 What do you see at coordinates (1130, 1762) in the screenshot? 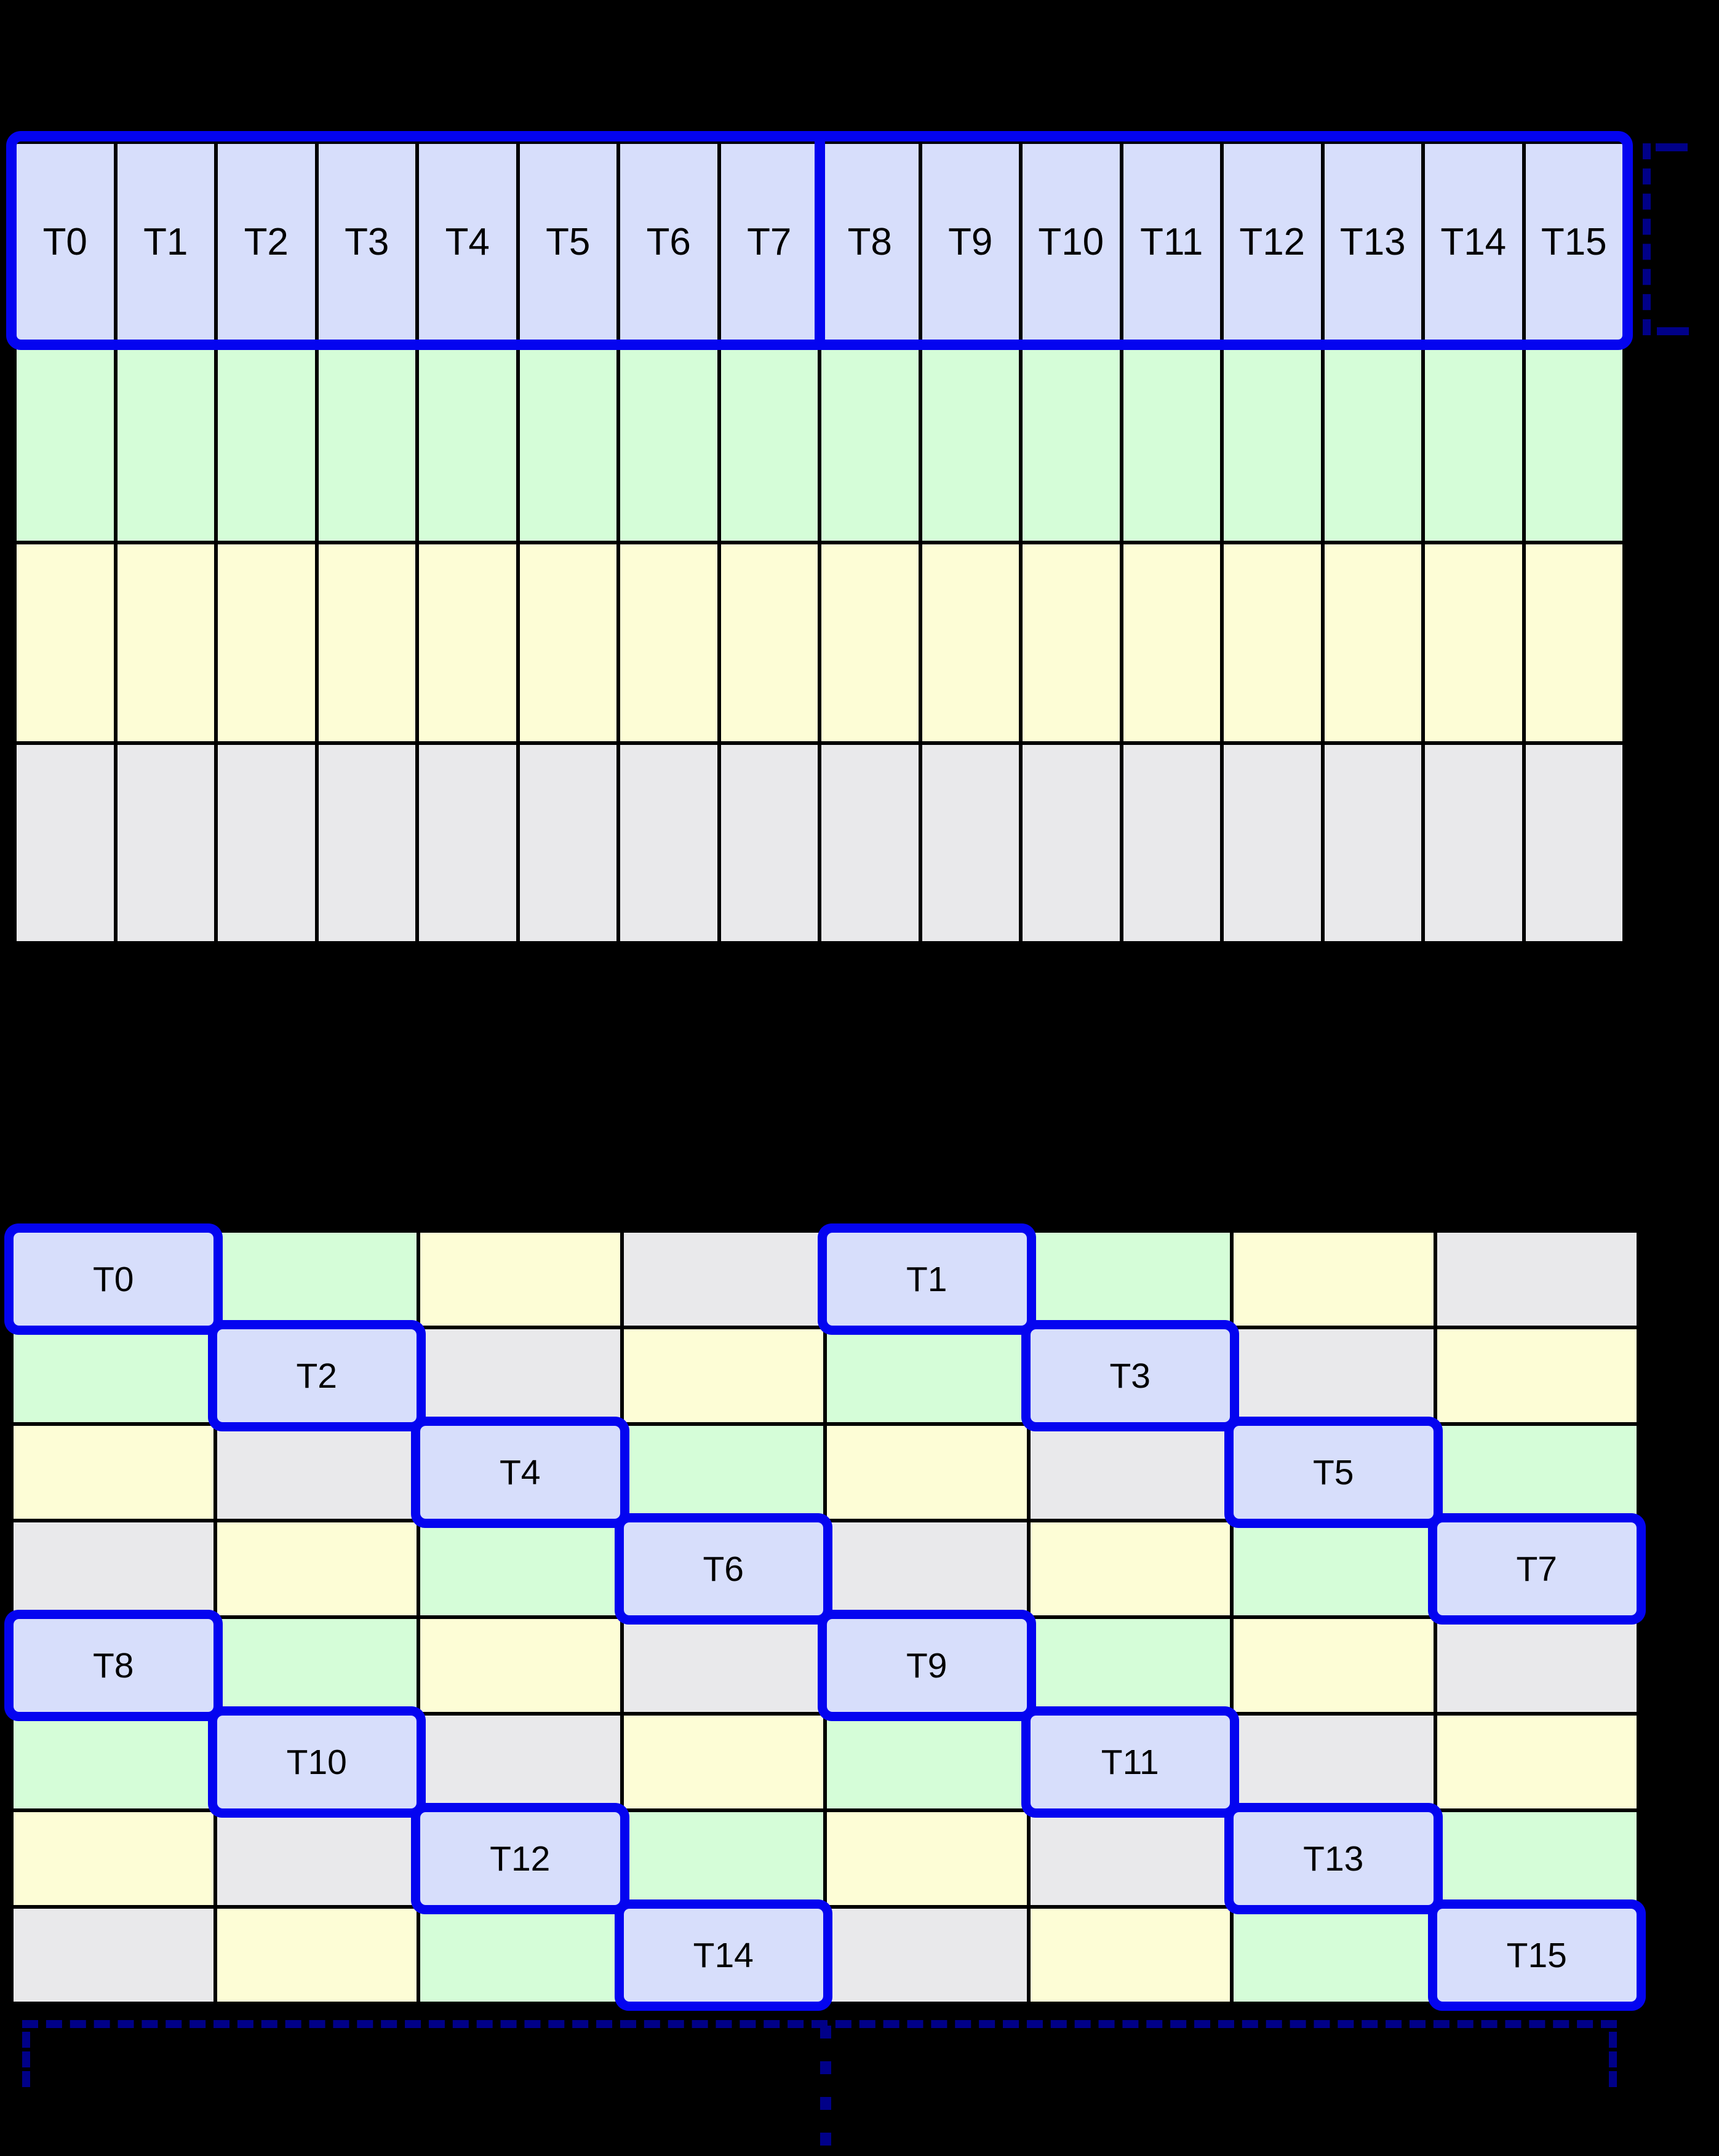
I see `thread-label: T11` at bounding box center [1130, 1762].